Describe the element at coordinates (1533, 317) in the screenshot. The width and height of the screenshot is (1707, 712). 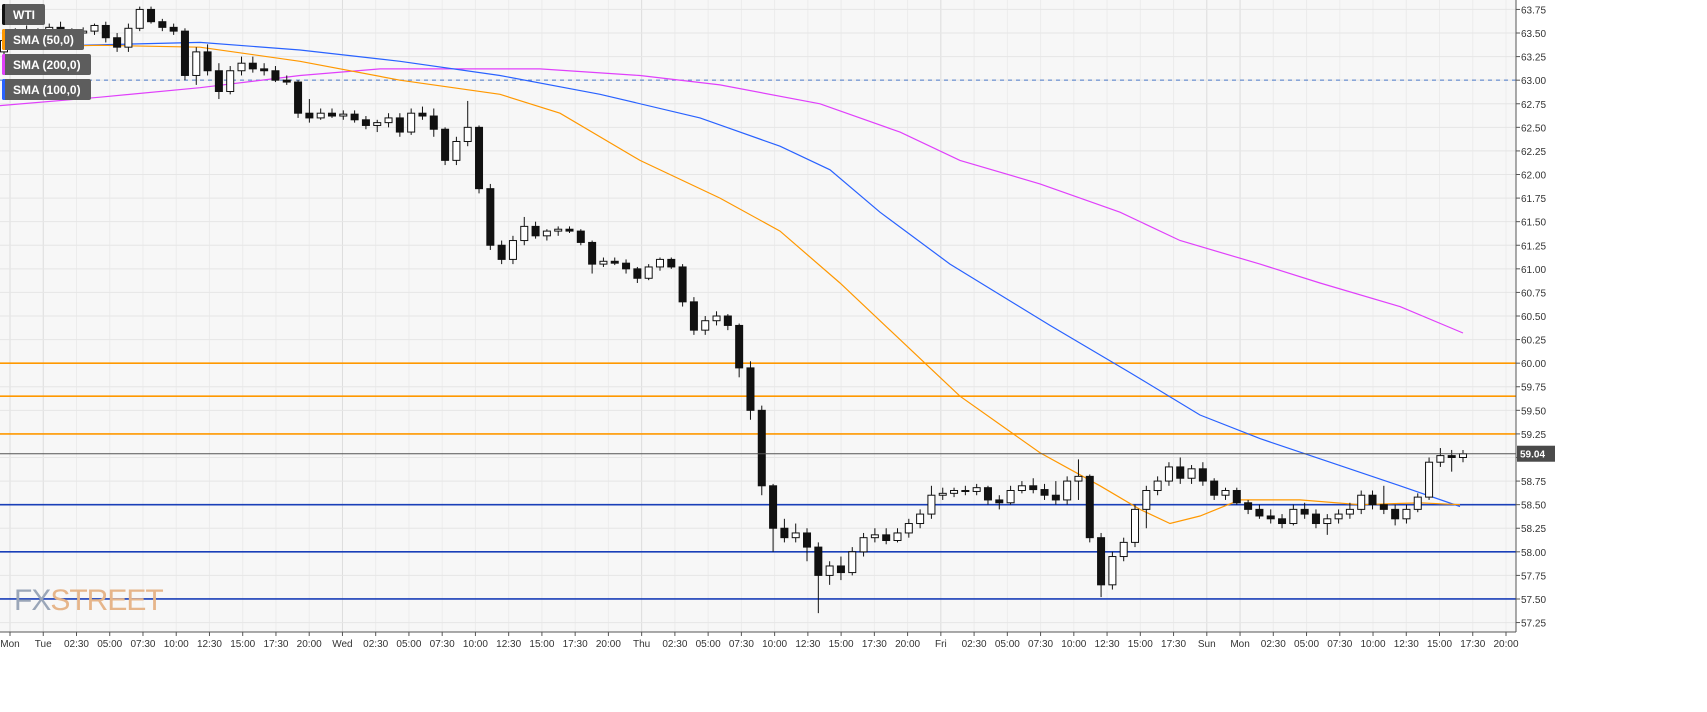
I see `y-tick-label: 60.50` at that location.